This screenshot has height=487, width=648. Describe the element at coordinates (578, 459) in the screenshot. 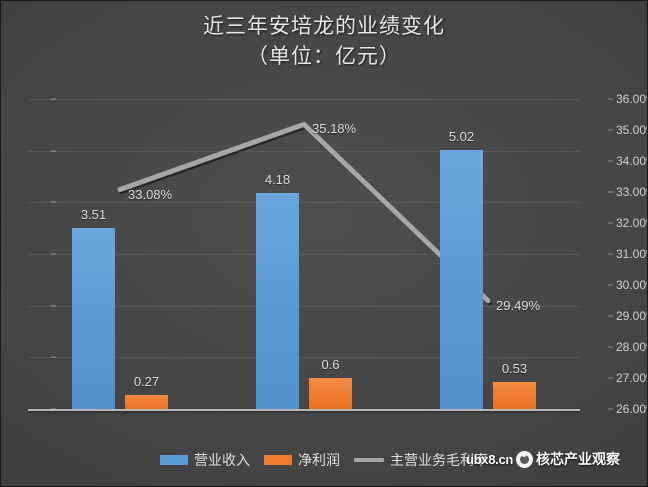

I see `watermark-brand: 核芯产业观察` at that location.